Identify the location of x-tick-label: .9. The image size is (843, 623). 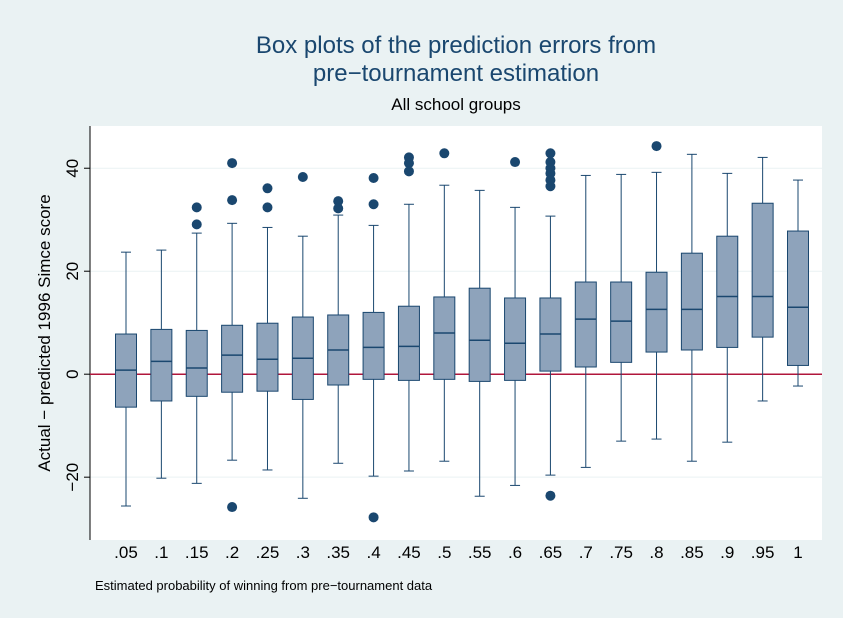
(727, 552).